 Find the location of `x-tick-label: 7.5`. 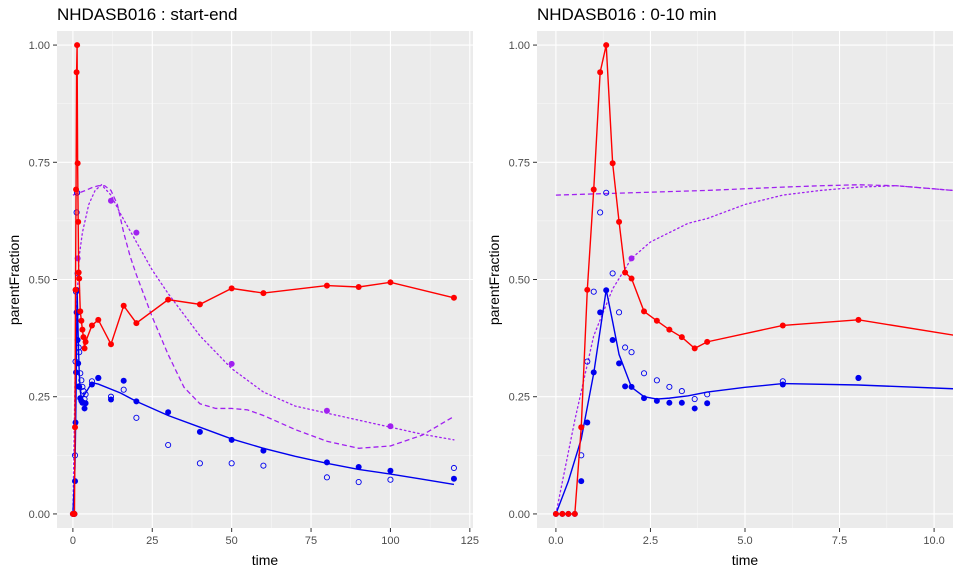

x-tick-label: 7.5 is located at coordinates (839, 541).